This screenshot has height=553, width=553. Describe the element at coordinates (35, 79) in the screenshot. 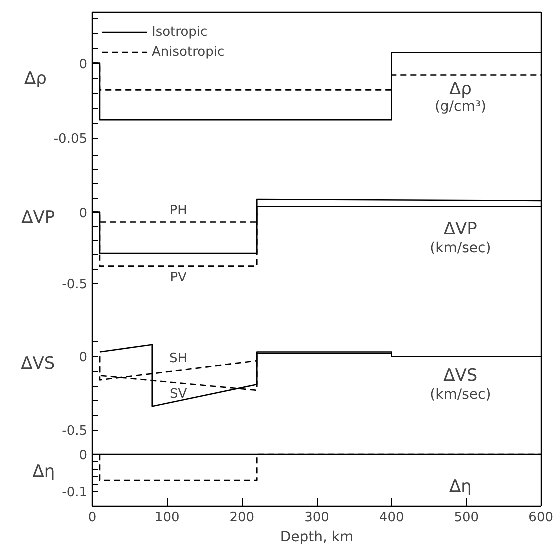

I see `y-axis-title: Δρ` at that location.